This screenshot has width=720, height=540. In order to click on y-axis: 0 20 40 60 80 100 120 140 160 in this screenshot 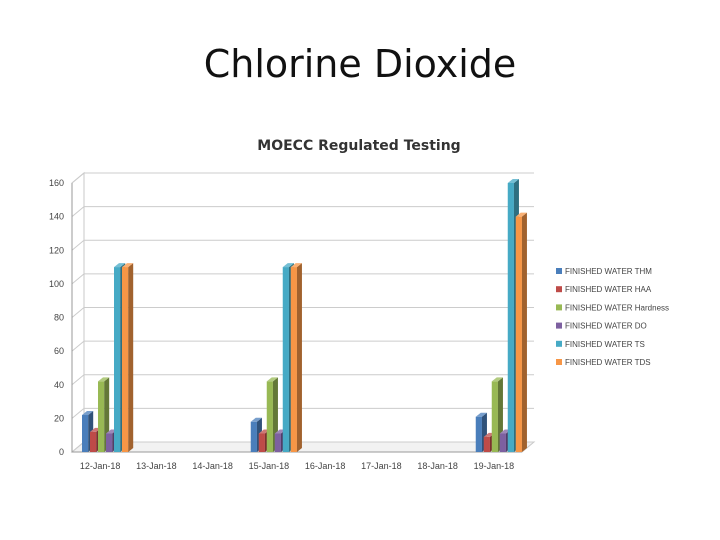, I will do `click(61, 317)`.